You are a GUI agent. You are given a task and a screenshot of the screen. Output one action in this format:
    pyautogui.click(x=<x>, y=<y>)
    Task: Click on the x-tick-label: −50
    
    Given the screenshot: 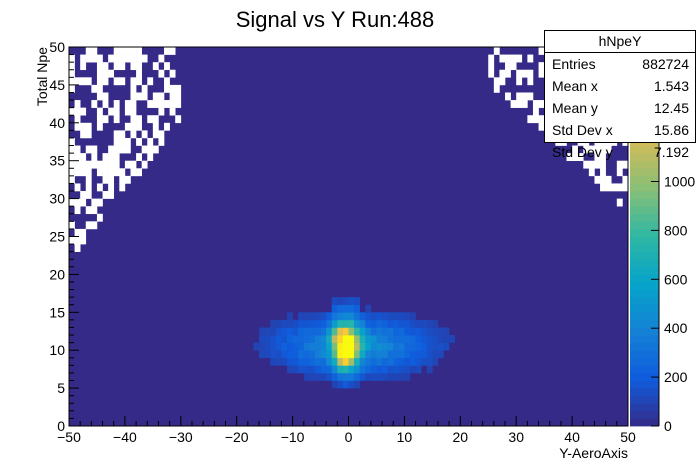 What is the action you would take?
    pyautogui.click(x=69, y=437)
    